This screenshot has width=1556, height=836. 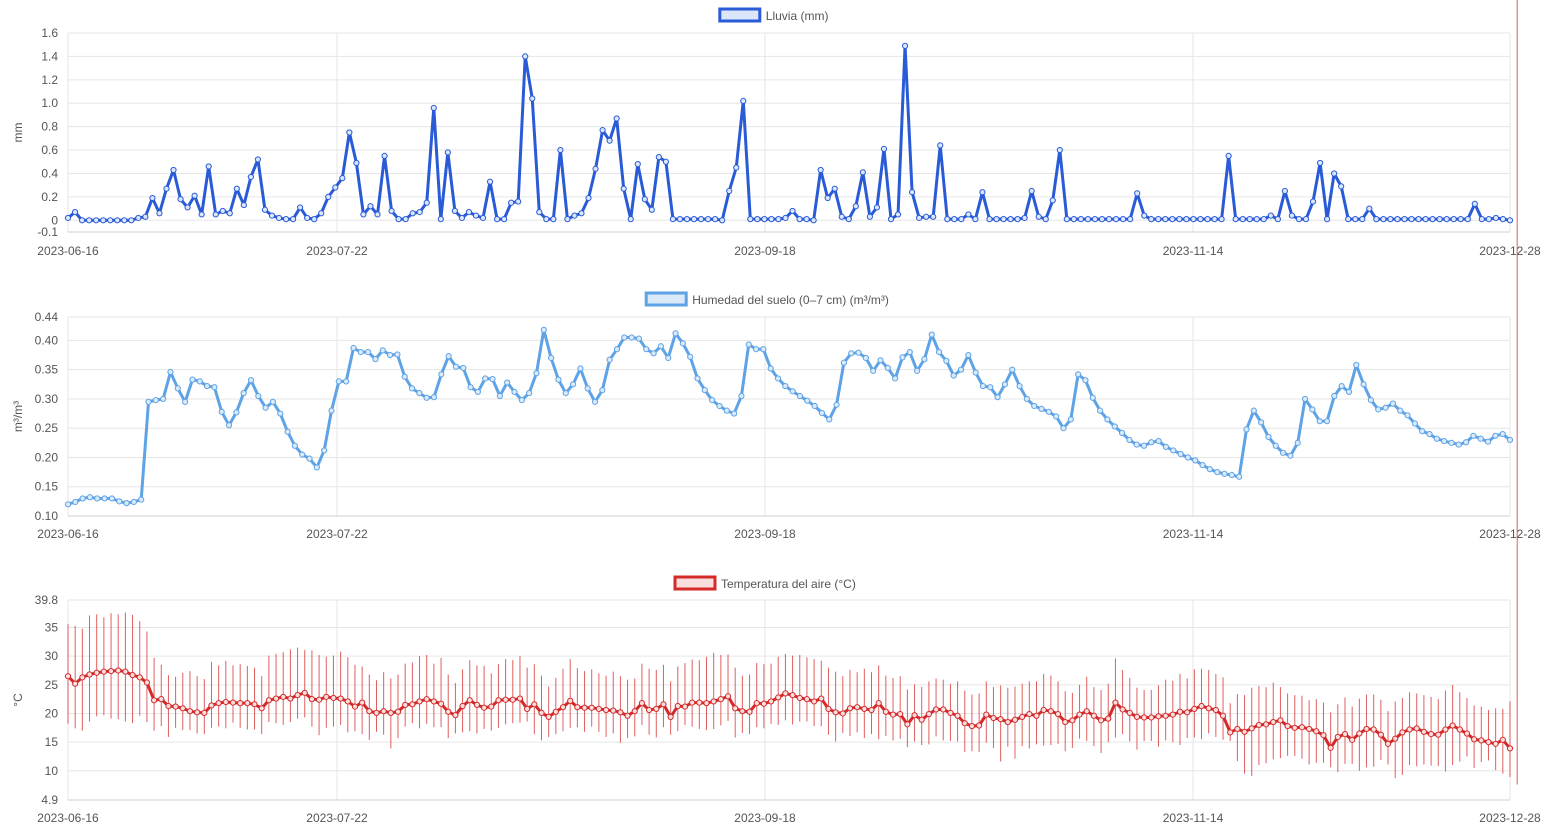 I want to click on legend: Humedad del suelo (0–7 cm) (m³/m³), so click(x=766, y=299).